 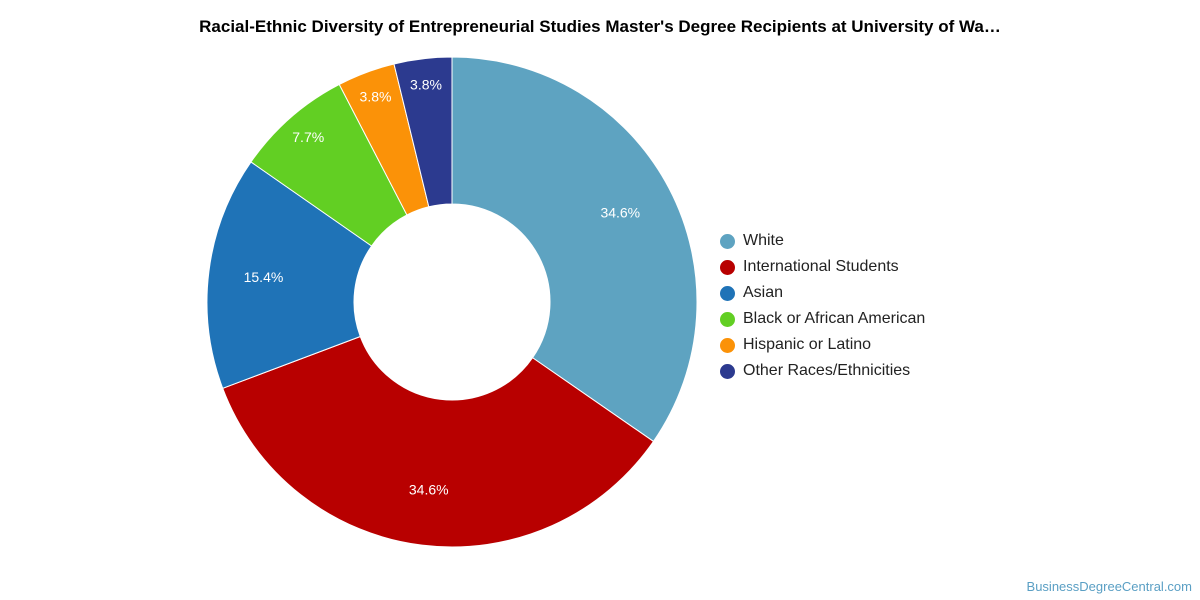 I want to click on slice-international-students, so click(x=438, y=441).